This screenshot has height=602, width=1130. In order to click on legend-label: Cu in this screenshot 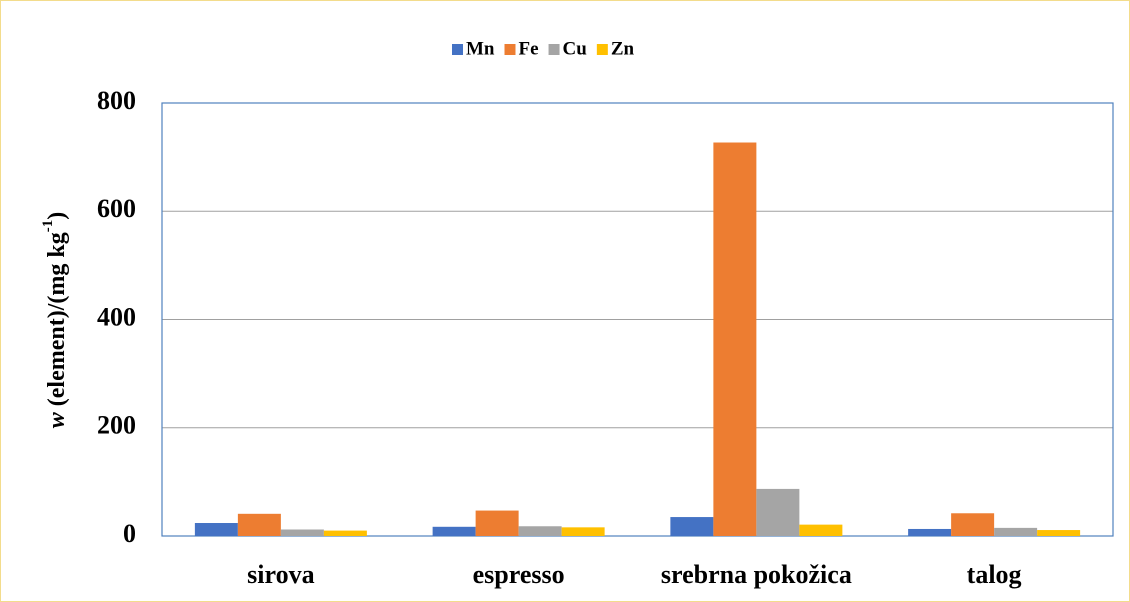, I will do `click(575, 48)`.